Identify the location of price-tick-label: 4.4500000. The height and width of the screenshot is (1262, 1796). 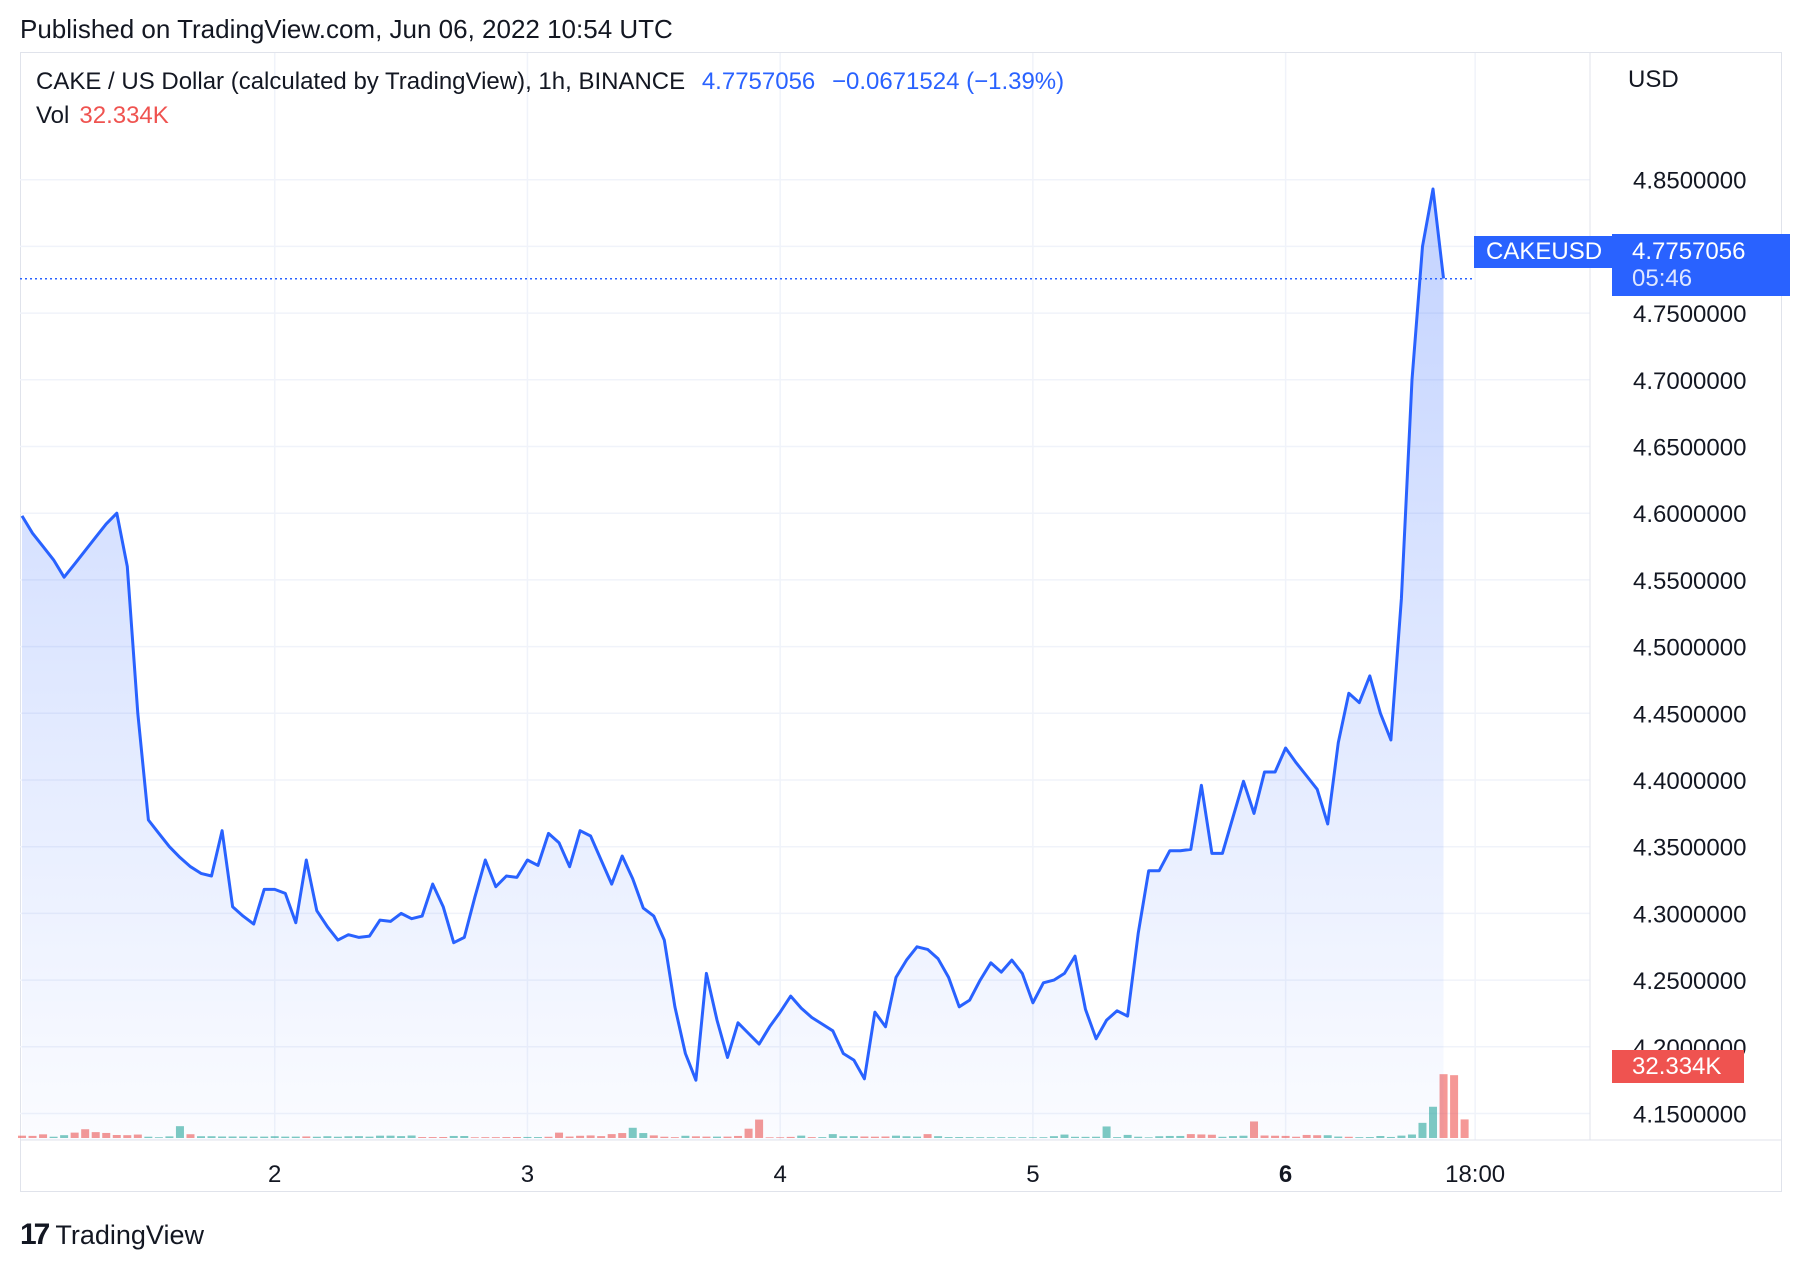
(1689, 714).